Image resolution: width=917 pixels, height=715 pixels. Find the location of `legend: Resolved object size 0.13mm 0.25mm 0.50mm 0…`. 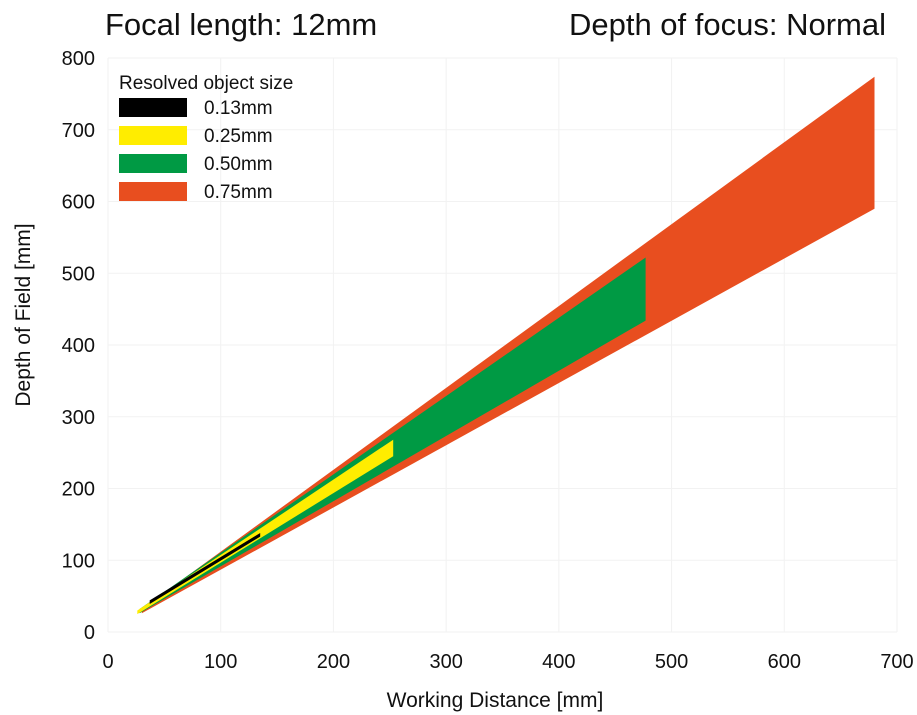

legend: Resolved object size 0.13mm 0.25mm 0.50mm 0… is located at coordinates (206, 138).